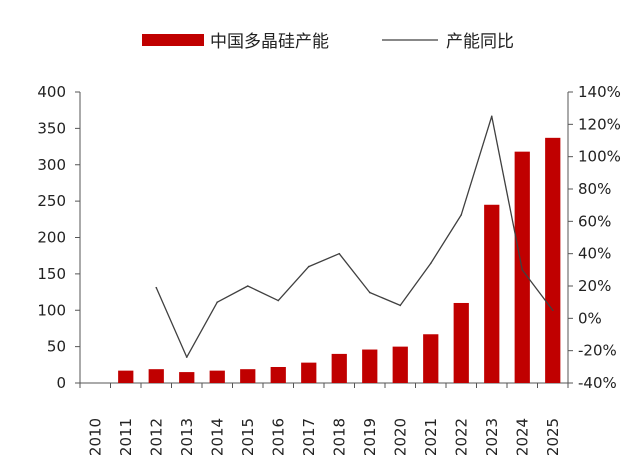 This screenshot has height=458, width=640. Describe the element at coordinates (370, 437) in the screenshot. I see `x-tick-label: 2019` at that location.